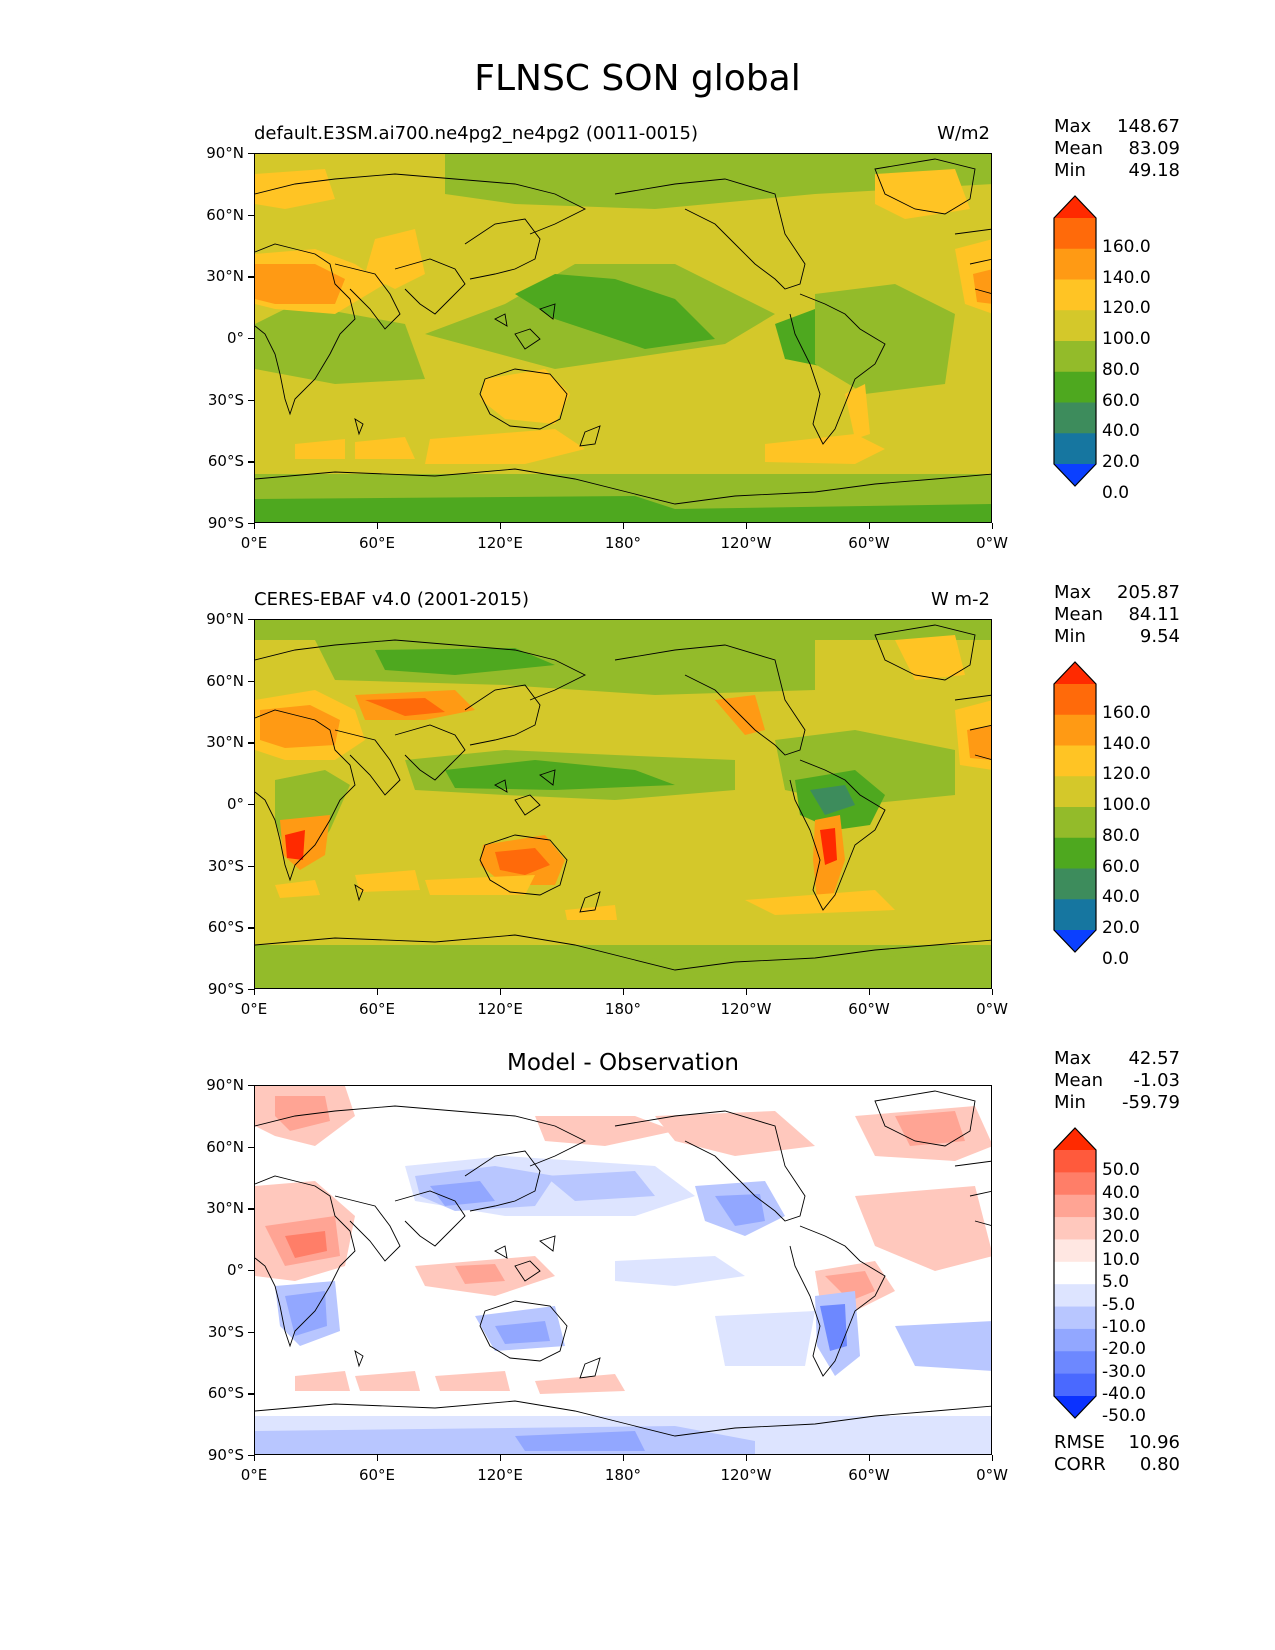 This screenshot has width=1275, height=1650. I want to click on stat-mean: Mean -1.03, so click(1117, 1080).